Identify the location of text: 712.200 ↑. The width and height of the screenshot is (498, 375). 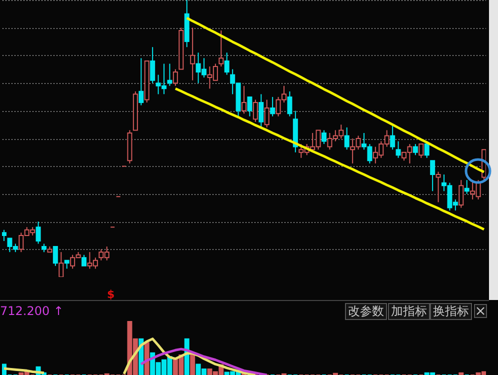
(32, 311).